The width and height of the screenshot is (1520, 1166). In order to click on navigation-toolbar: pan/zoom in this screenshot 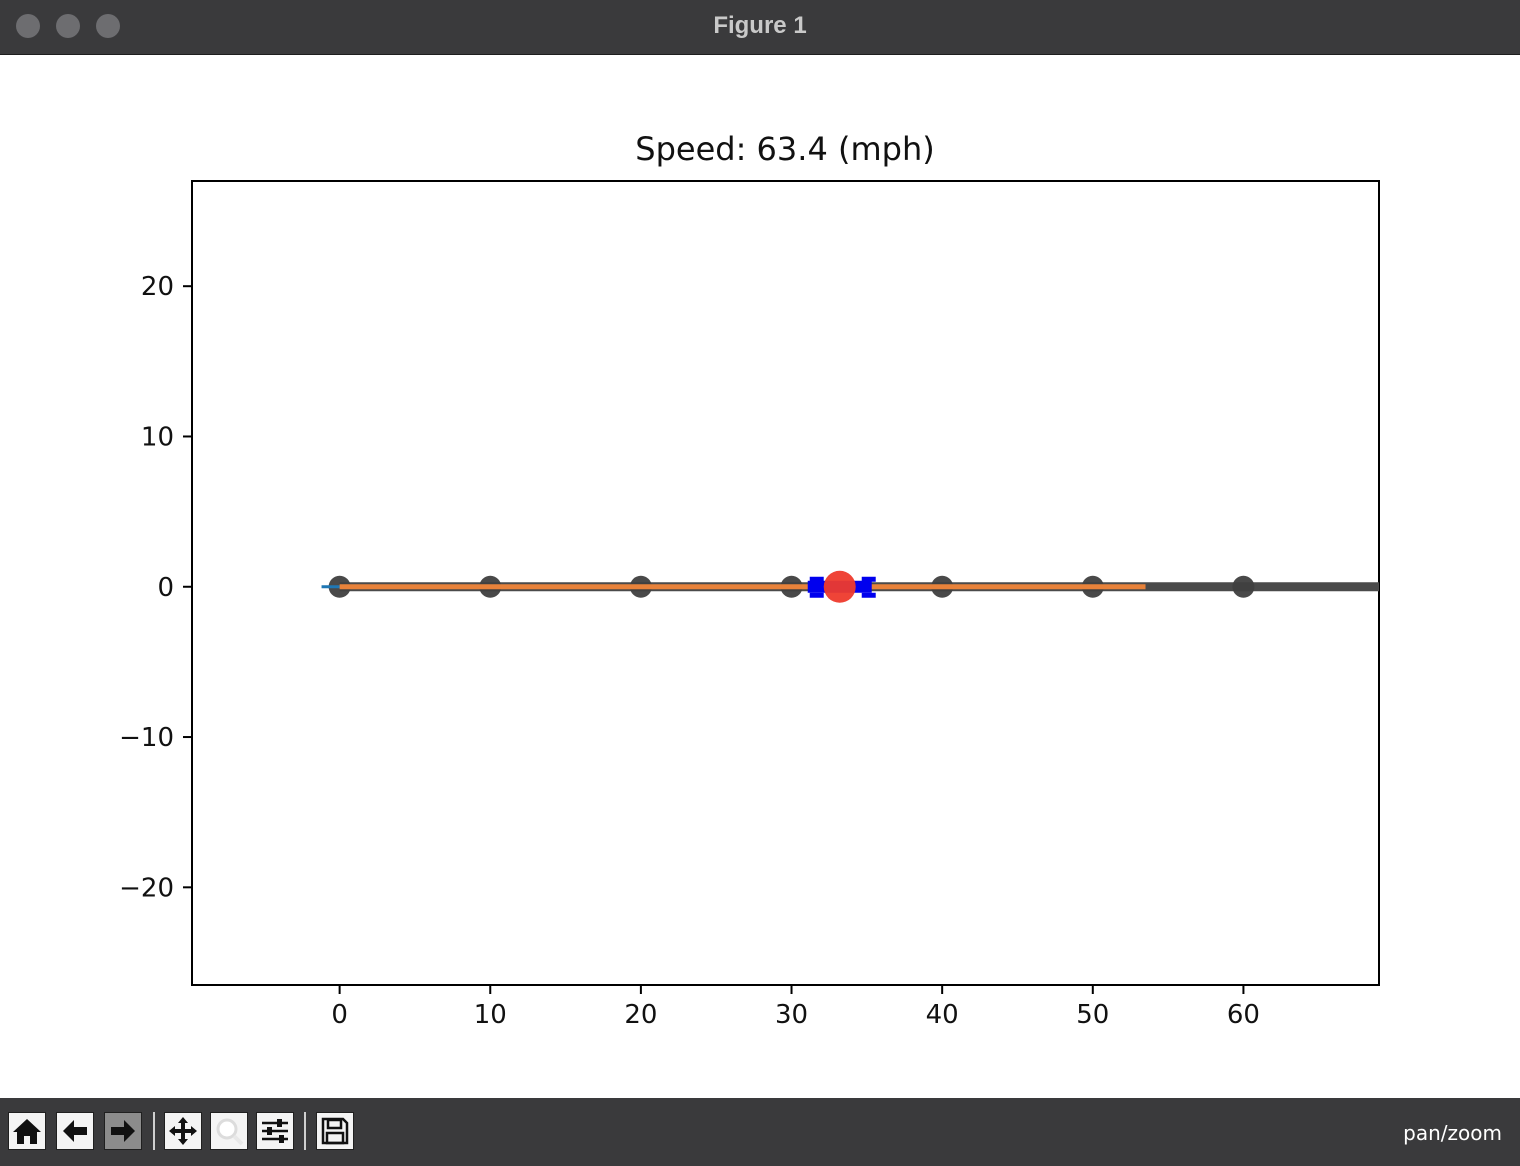, I will do `click(760, 1132)`.